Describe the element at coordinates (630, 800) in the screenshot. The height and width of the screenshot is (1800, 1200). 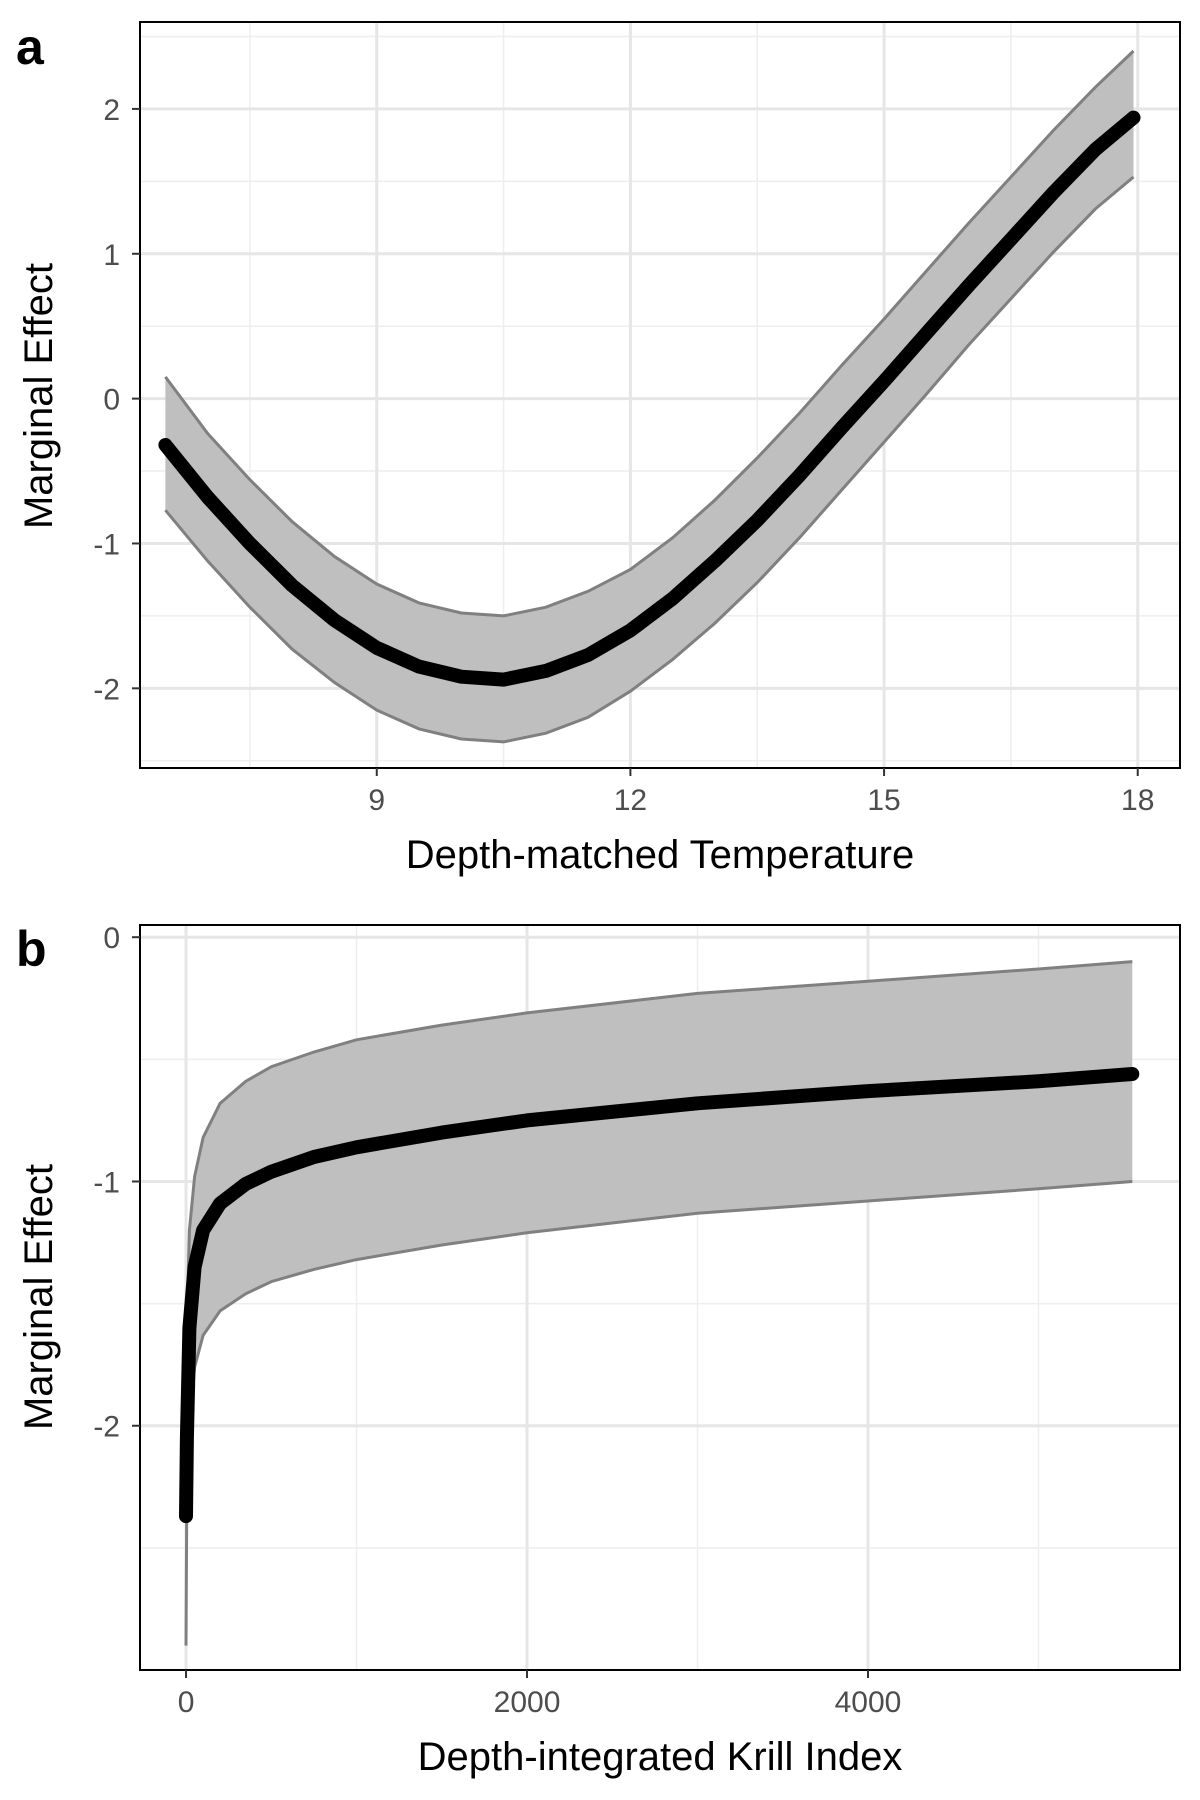
I see `x-tick-label-1: 12` at that location.